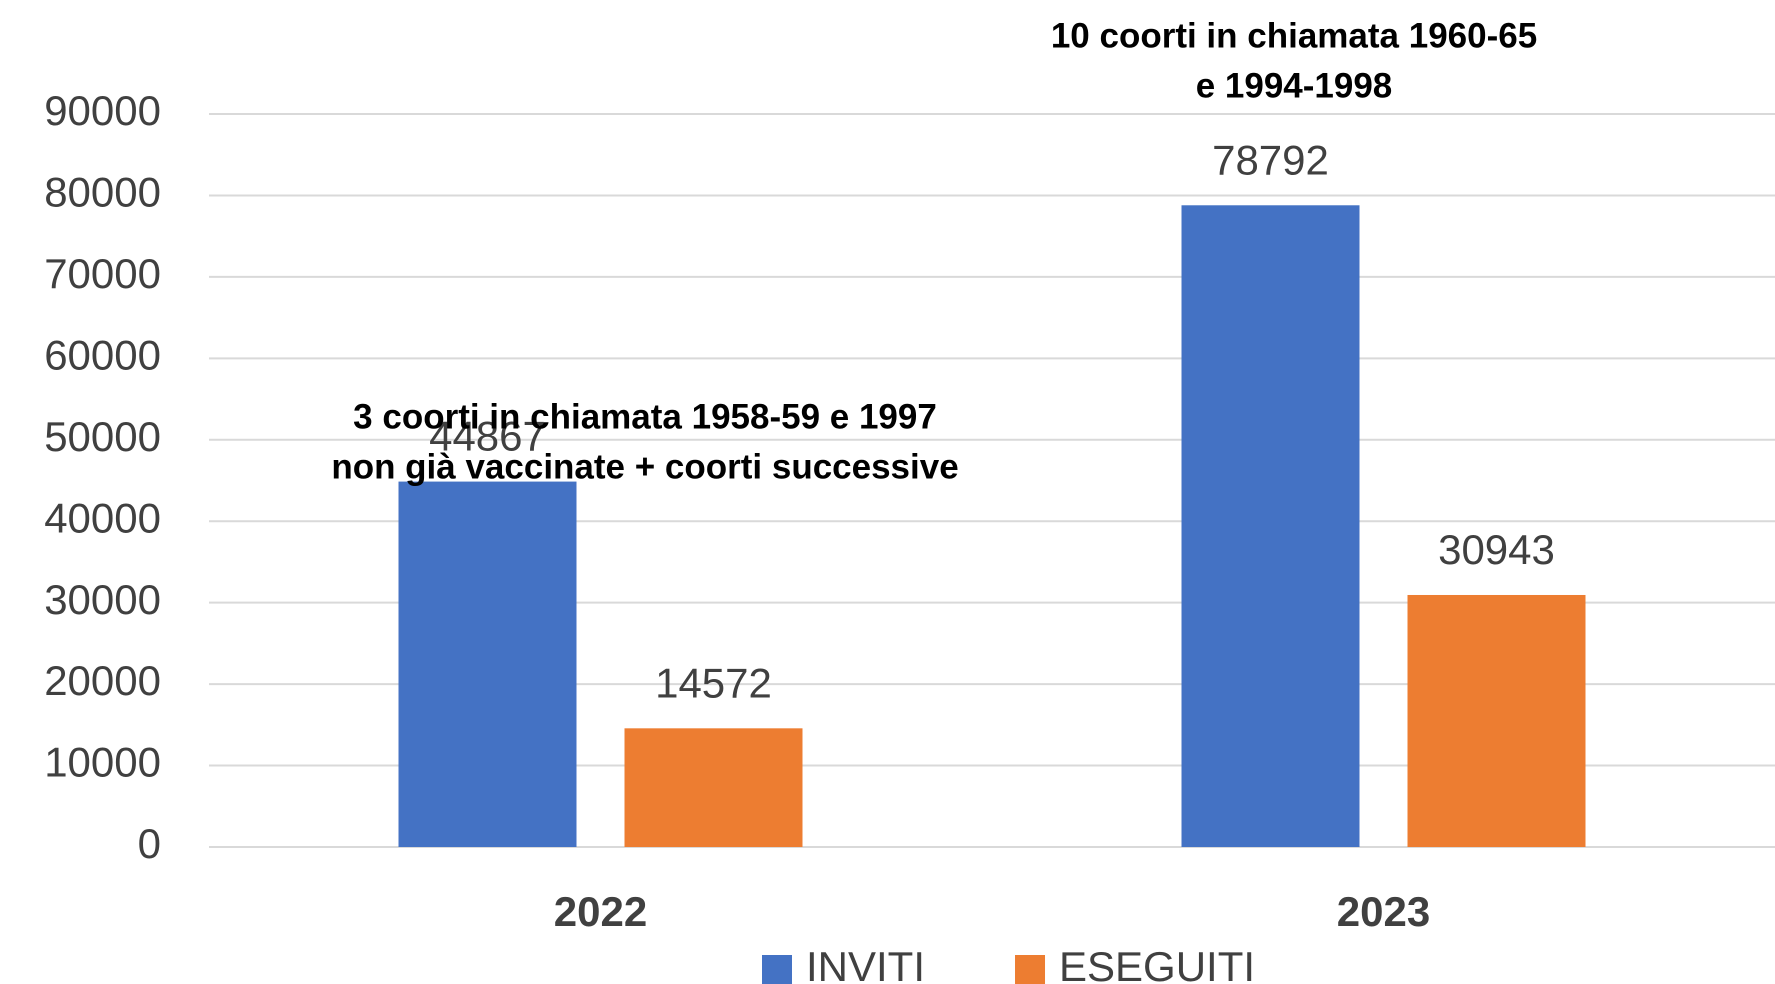 The image size is (1775, 984). Describe the element at coordinates (149, 843) in the screenshot. I see `y-tick-label: 0` at that location.